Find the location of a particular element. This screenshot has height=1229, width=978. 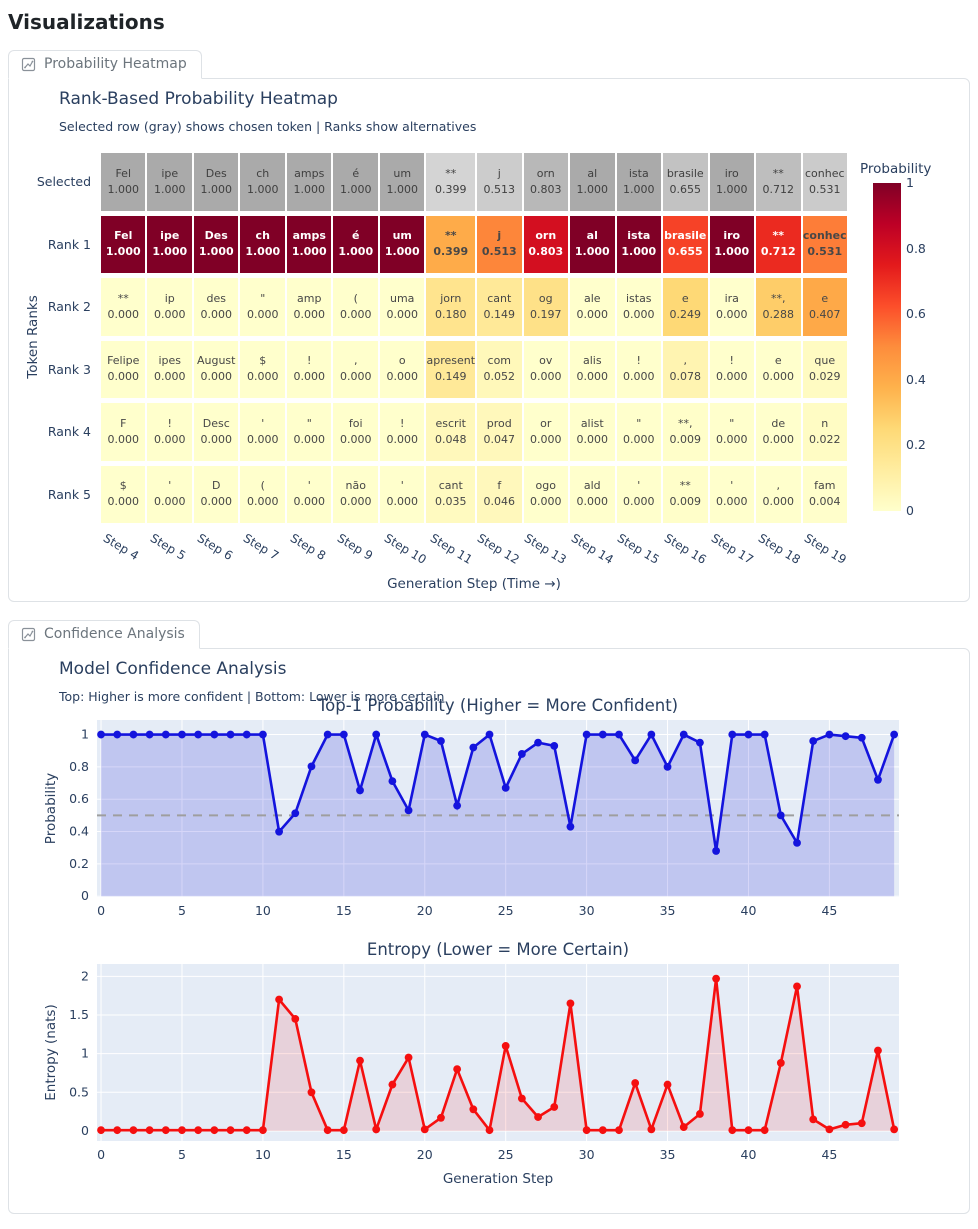

heatmap-cell-prob: 0.655 is located at coordinates (685, 189).